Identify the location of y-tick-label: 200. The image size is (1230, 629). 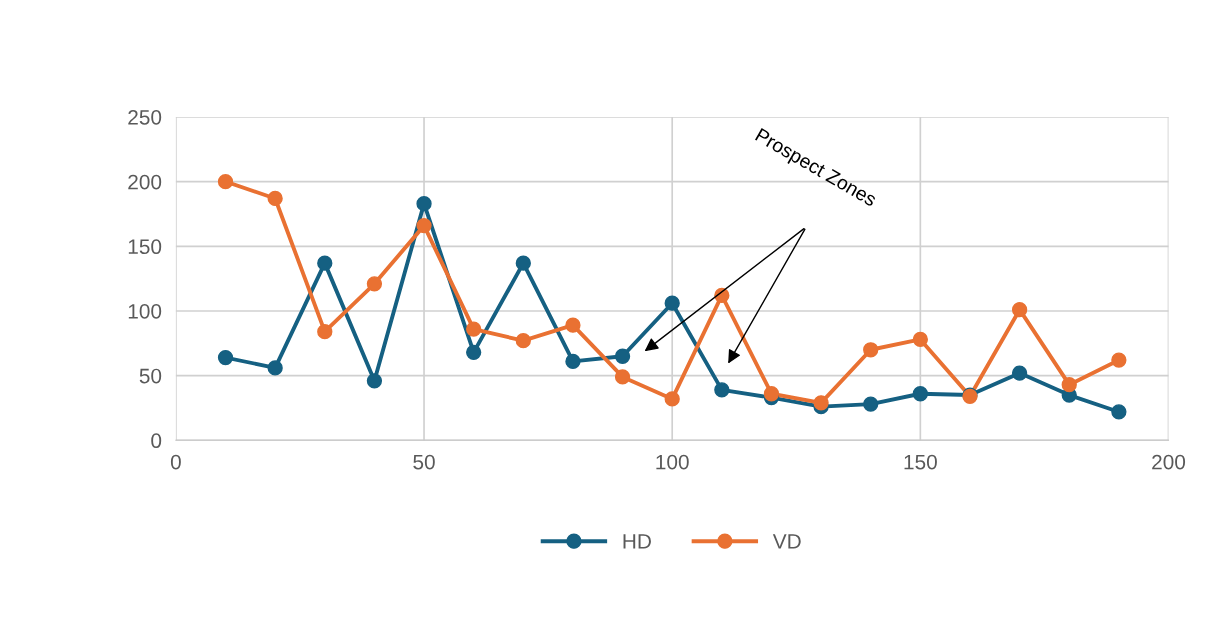
(145, 182).